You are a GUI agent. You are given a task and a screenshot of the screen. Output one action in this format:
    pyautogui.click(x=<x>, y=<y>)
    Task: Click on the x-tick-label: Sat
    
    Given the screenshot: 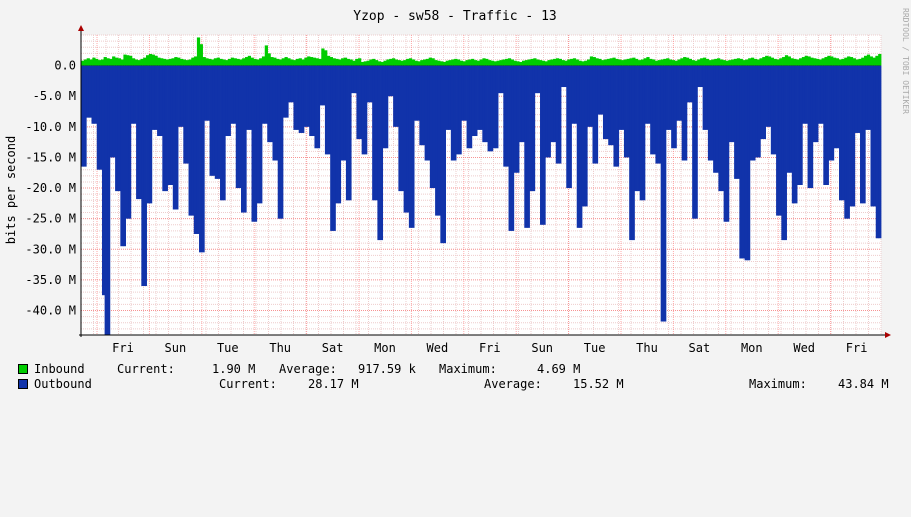 What is the action you would take?
    pyautogui.click(x=700, y=348)
    